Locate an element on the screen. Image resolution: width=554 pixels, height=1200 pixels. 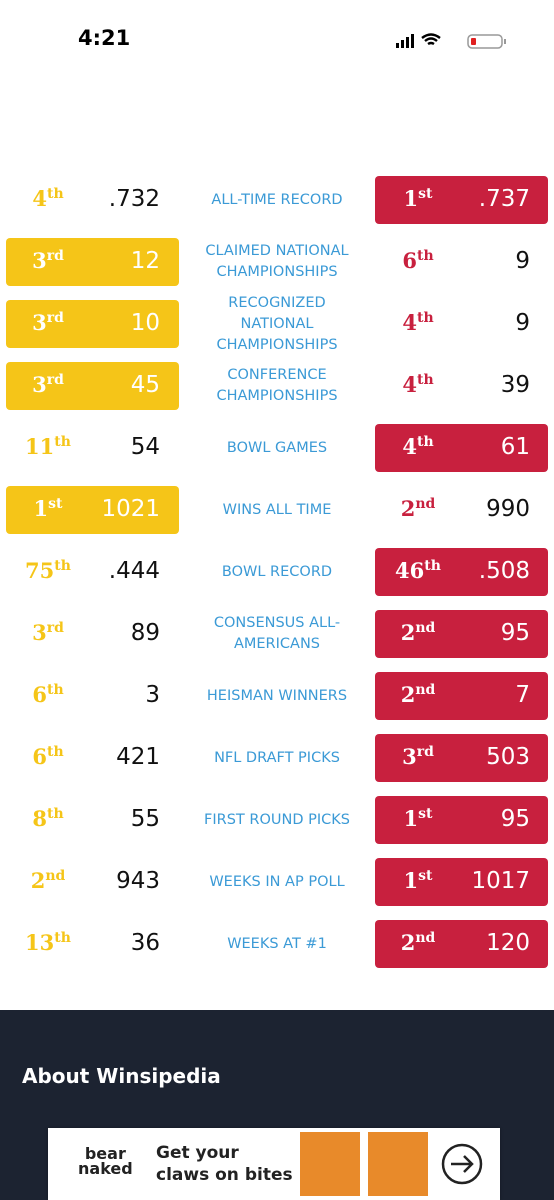
stat-label: WEEKS IN AP POLL is located at coordinates (277, 881).